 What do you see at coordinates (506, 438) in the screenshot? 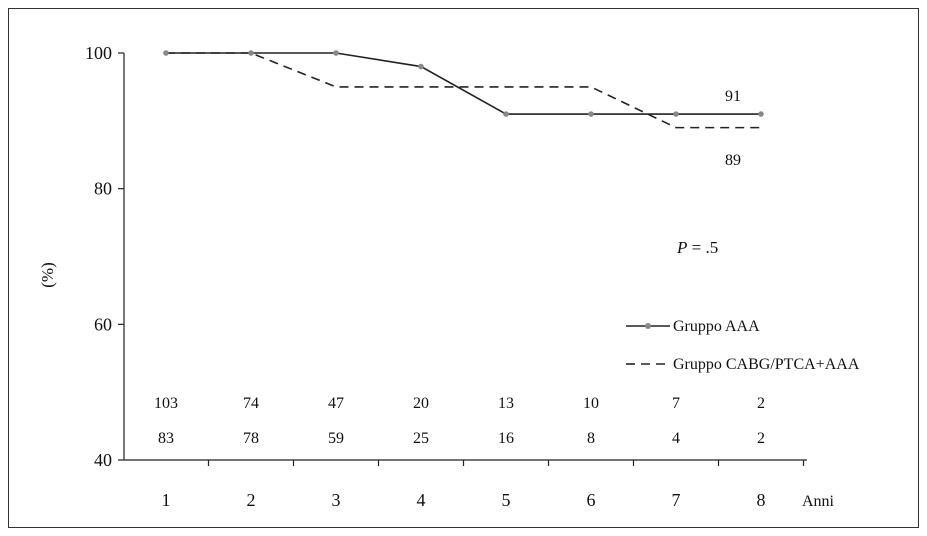
I see `risk-count: 16` at bounding box center [506, 438].